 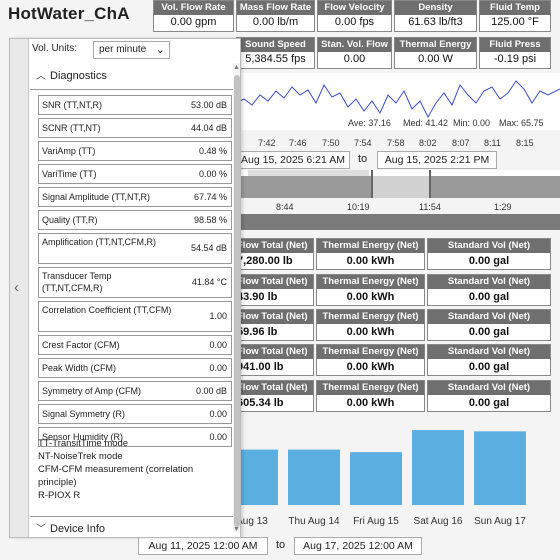 I want to click on time-navigator, so click(x=398, y=184).